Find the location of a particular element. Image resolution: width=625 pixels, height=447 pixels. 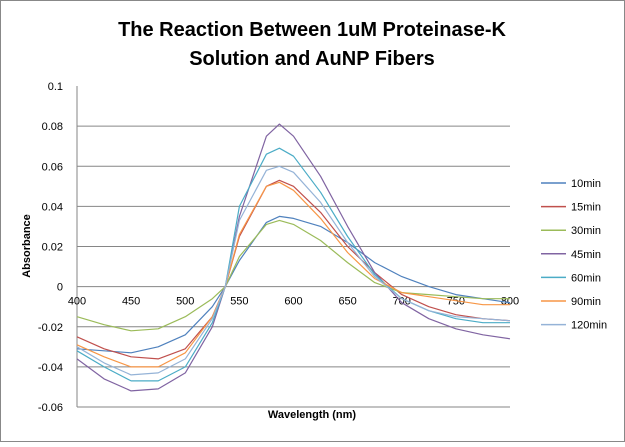

chart-title-line-1: The Reaction Between 1uM Proteinase-K is located at coordinates (312, 30).